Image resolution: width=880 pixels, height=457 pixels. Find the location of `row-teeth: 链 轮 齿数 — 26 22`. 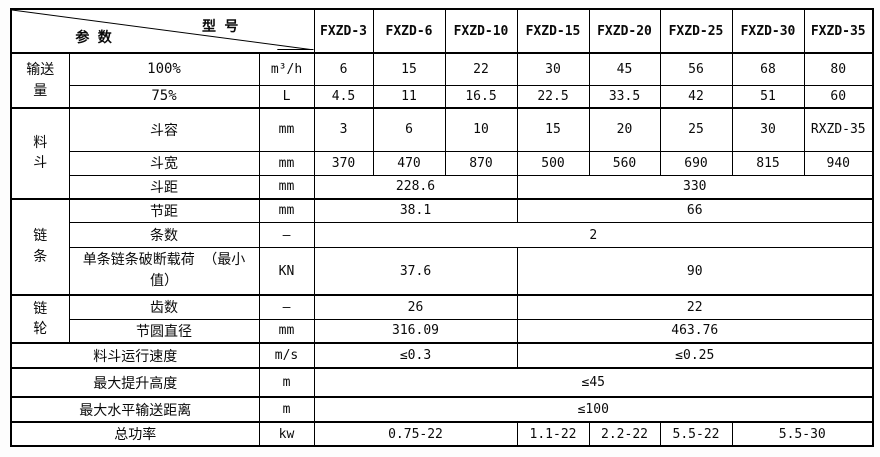

row-teeth: 链 轮 齿数 — 26 22 is located at coordinates (442, 319).